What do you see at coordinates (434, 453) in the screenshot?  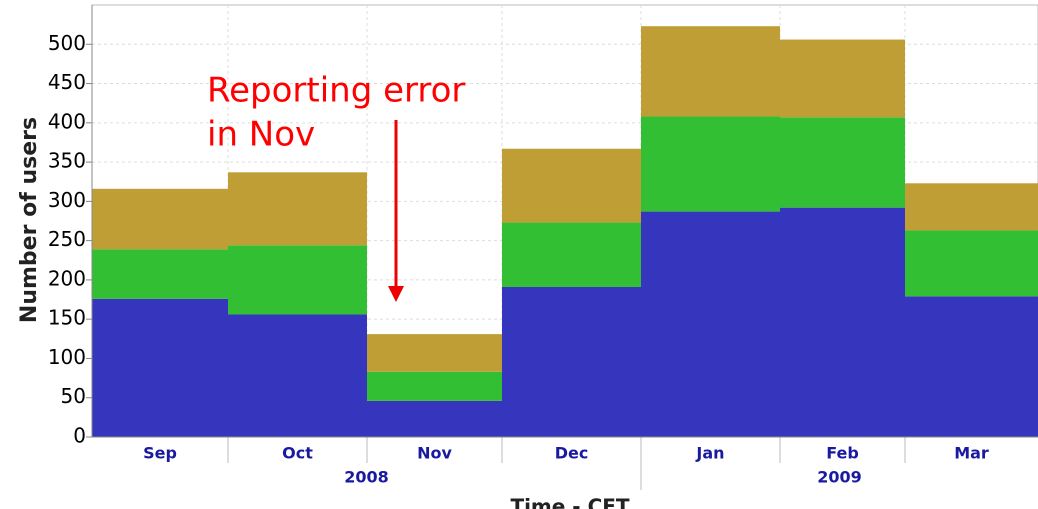 I see `x-tick-label: Nov` at bounding box center [434, 453].